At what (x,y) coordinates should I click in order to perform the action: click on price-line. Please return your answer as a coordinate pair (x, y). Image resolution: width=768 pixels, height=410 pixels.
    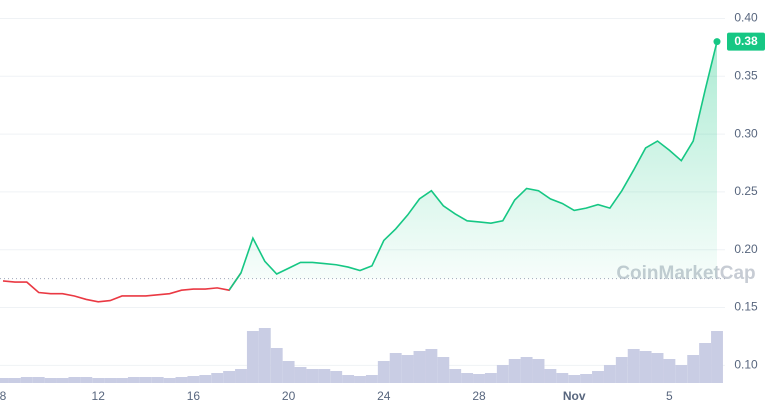
    Looking at the image, I should click on (122, 287).